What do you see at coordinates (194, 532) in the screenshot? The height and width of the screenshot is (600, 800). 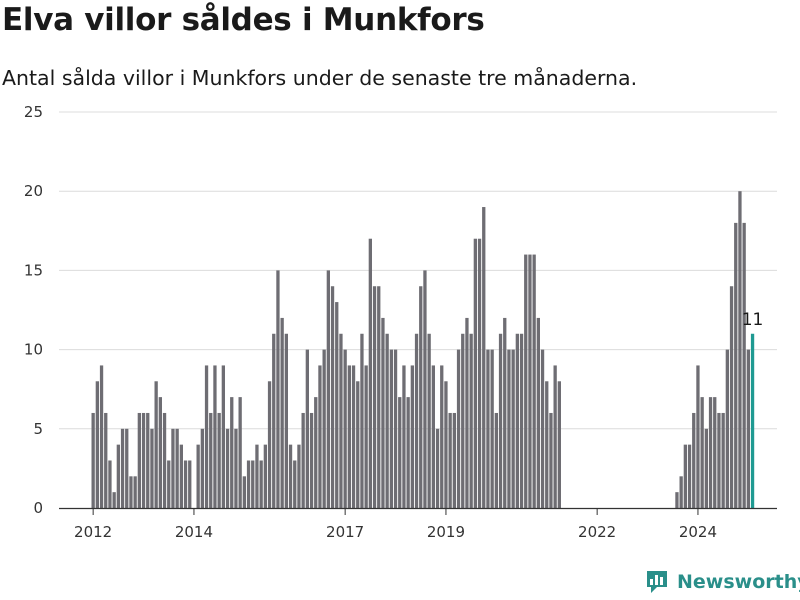 I see `x-tick-label: 2014` at bounding box center [194, 532].